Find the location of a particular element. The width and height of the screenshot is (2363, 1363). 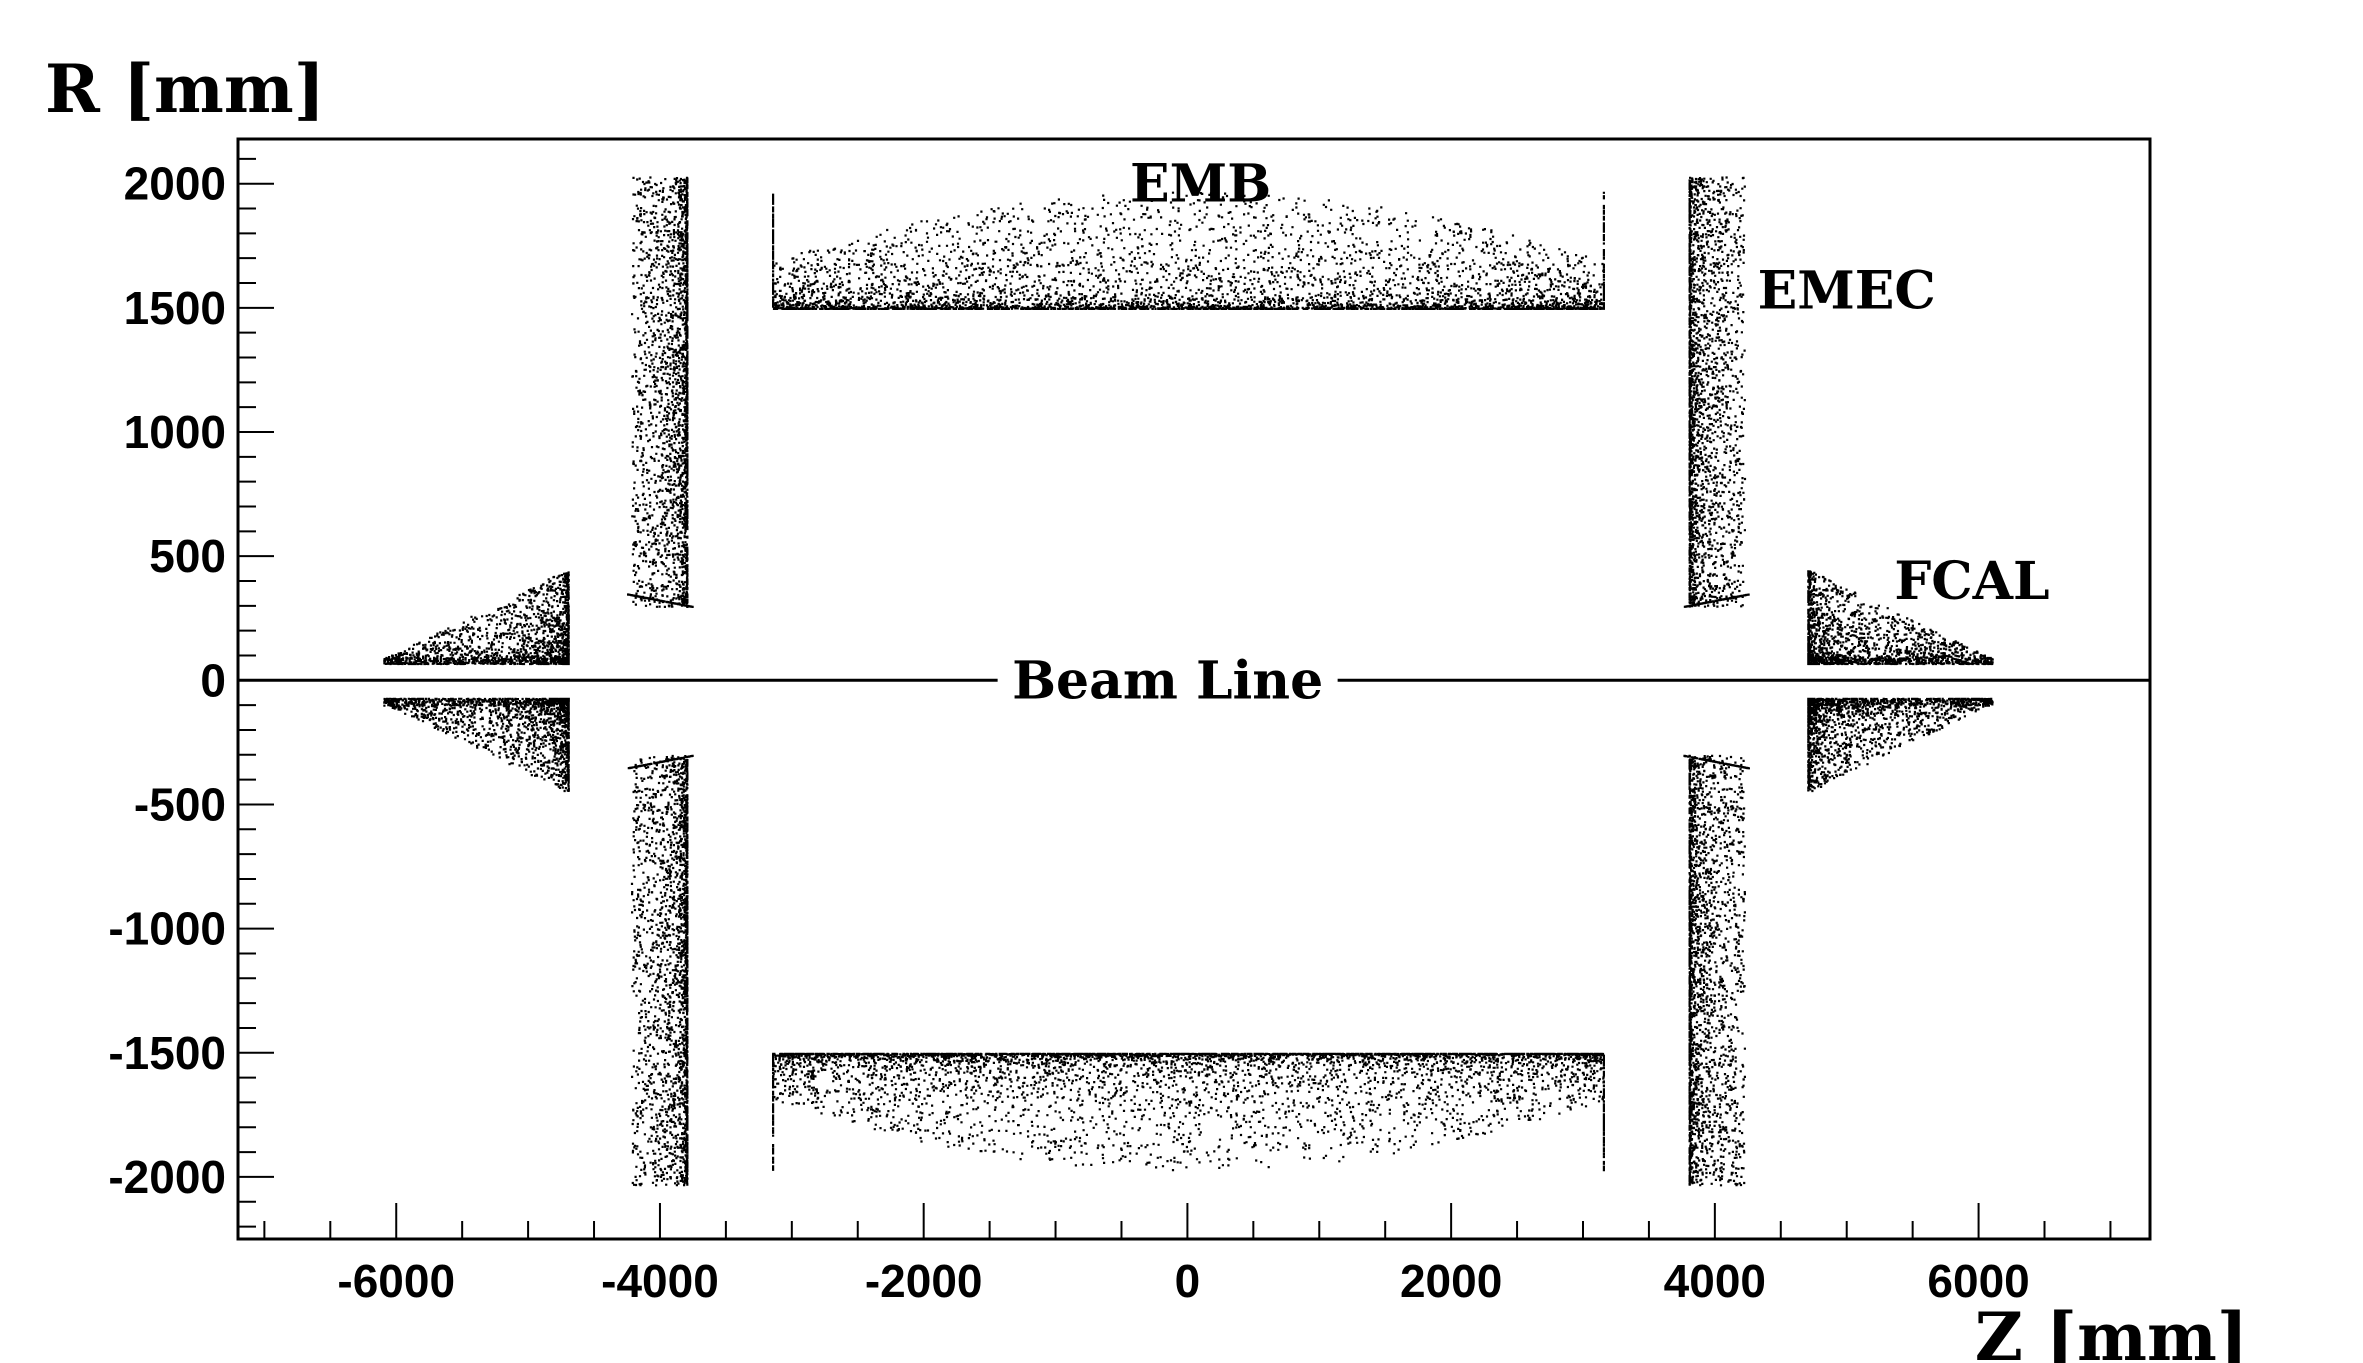

y-axis-title: R [mm] is located at coordinates (185, 89).